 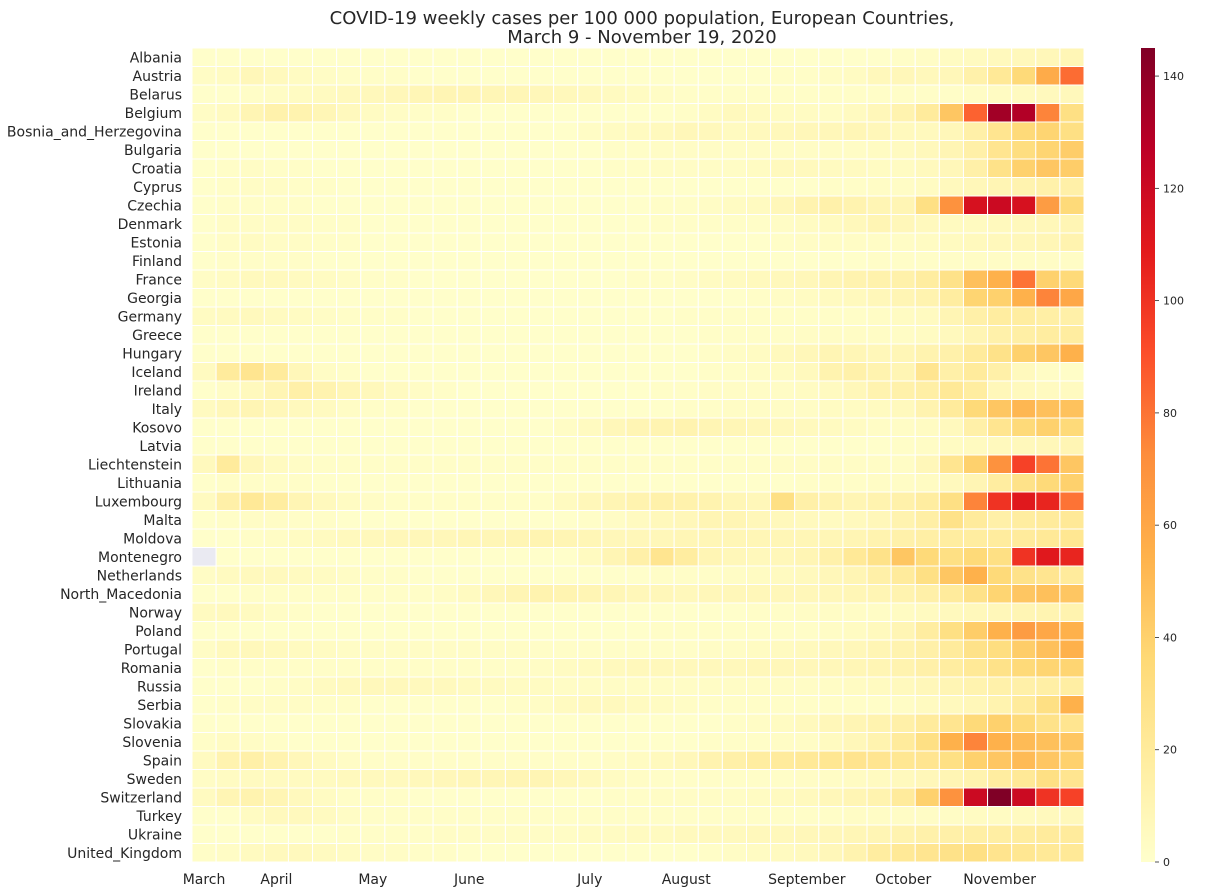 I want to click on row-label: Estonia, so click(x=156, y=243).